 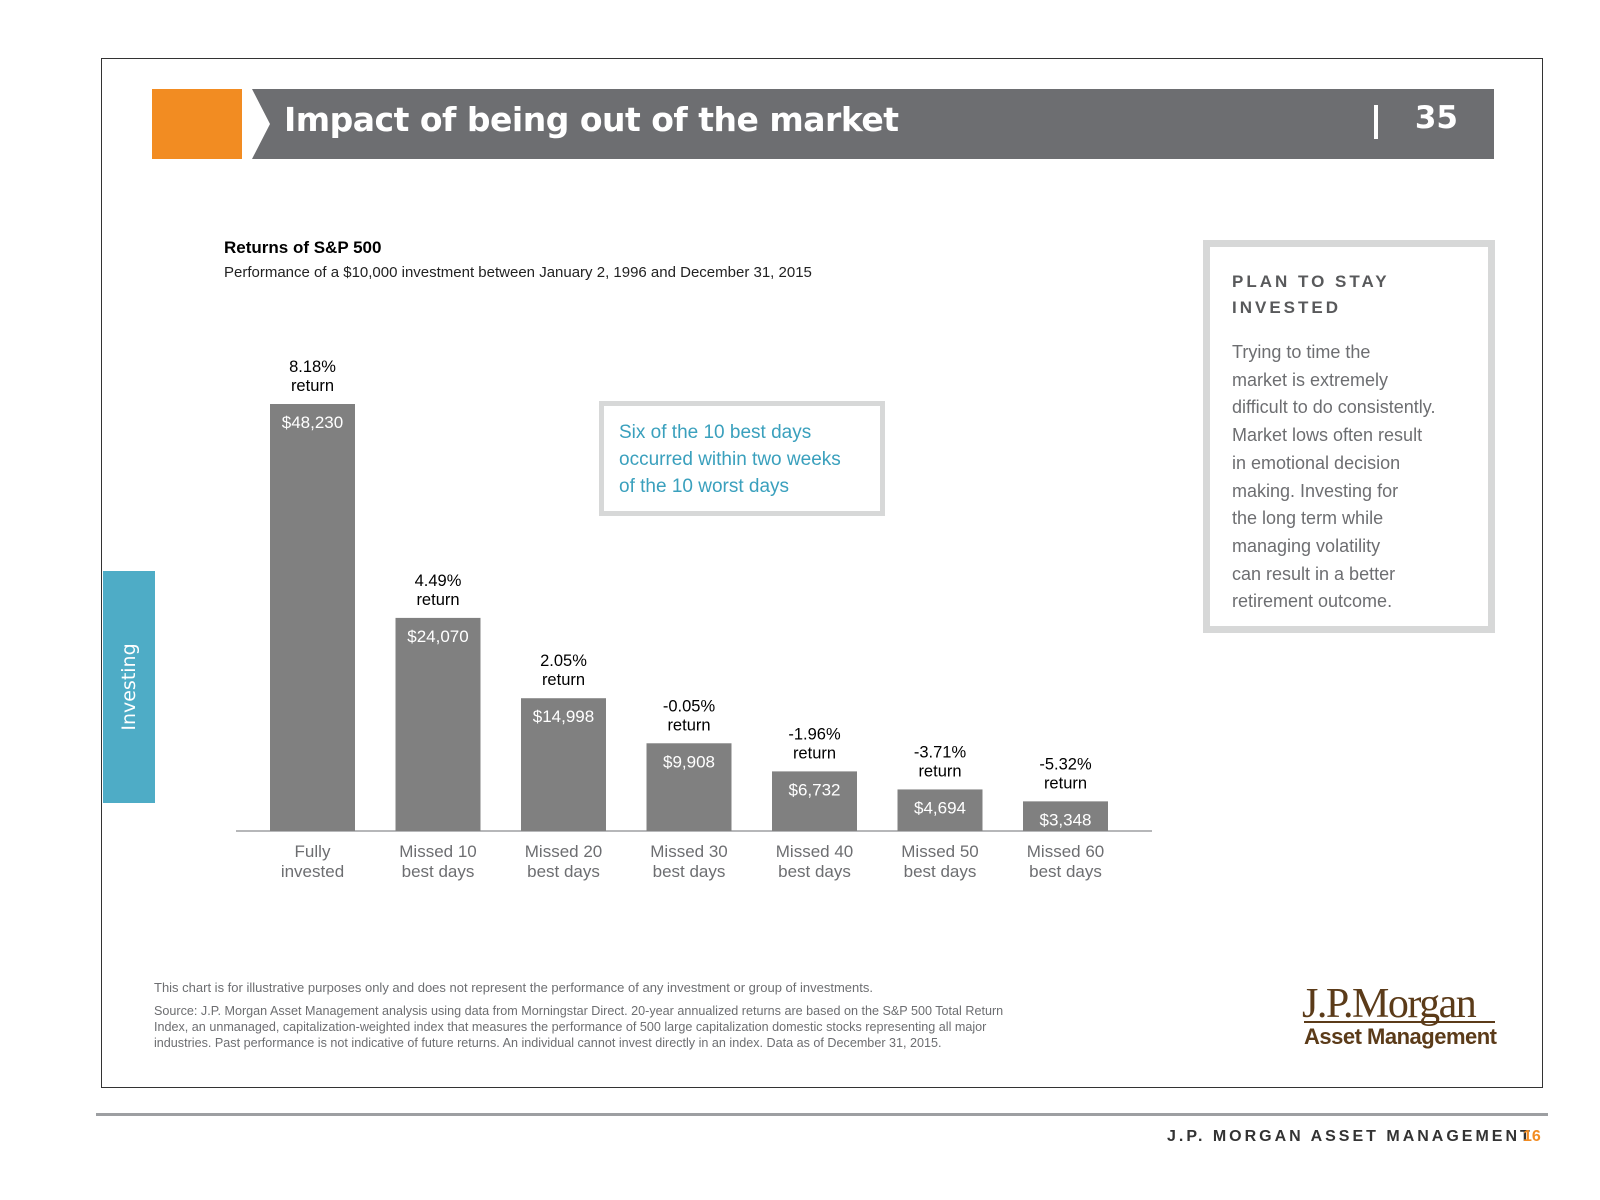 What do you see at coordinates (814, 734) in the screenshot?
I see `return-percent-label: -1.96%` at bounding box center [814, 734].